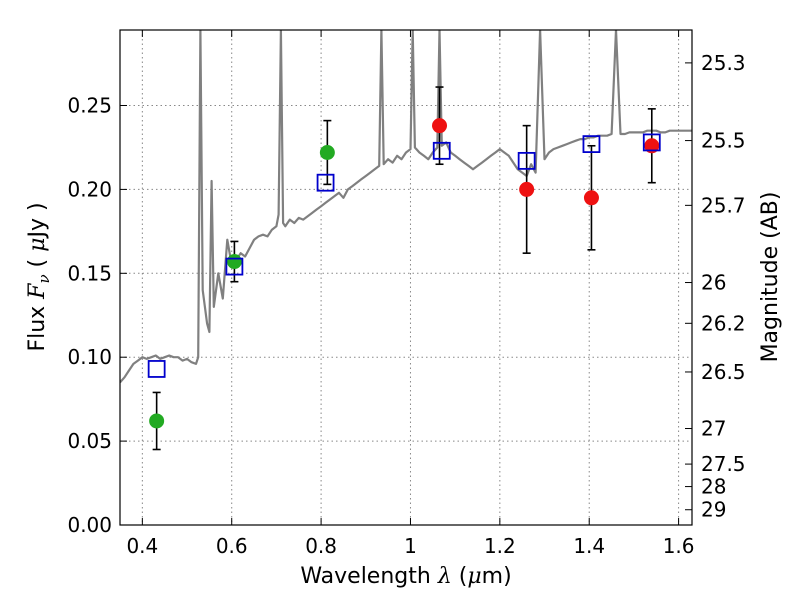 Image resolution: width=800 pixels, height=600 pixels. Describe the element at coordinates (723, 464) in the screenshot. I see `y2-tick-label: 27.5` at that location.